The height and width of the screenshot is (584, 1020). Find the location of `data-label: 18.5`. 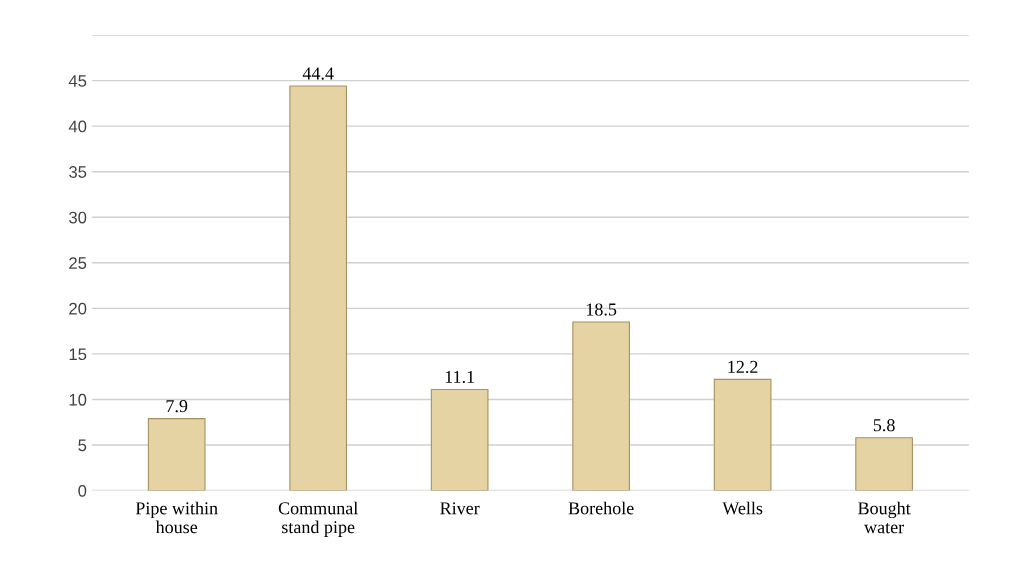

data-label: 18.5 is located at coordinates (601, 309).